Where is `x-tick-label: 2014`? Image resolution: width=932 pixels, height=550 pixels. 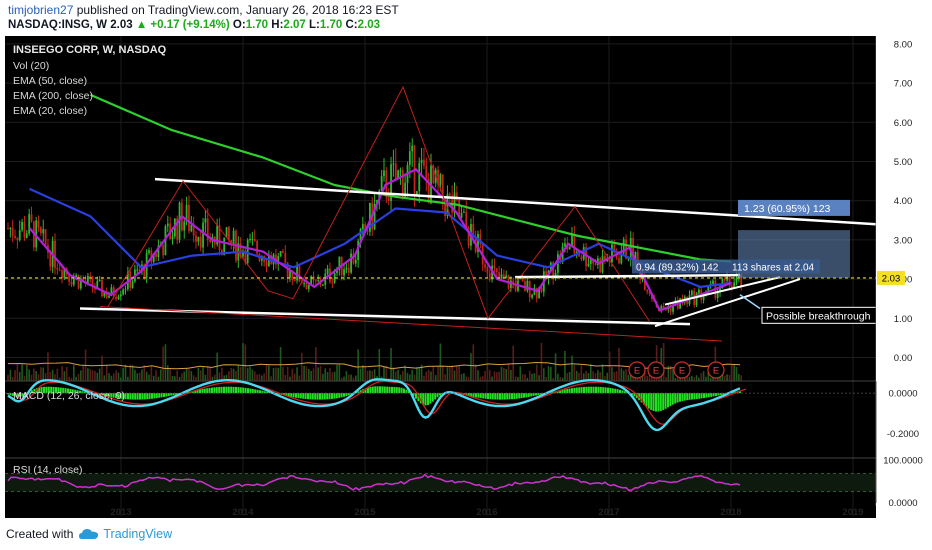 x-tick-label: 2014 is located at coordinates (243, 512).